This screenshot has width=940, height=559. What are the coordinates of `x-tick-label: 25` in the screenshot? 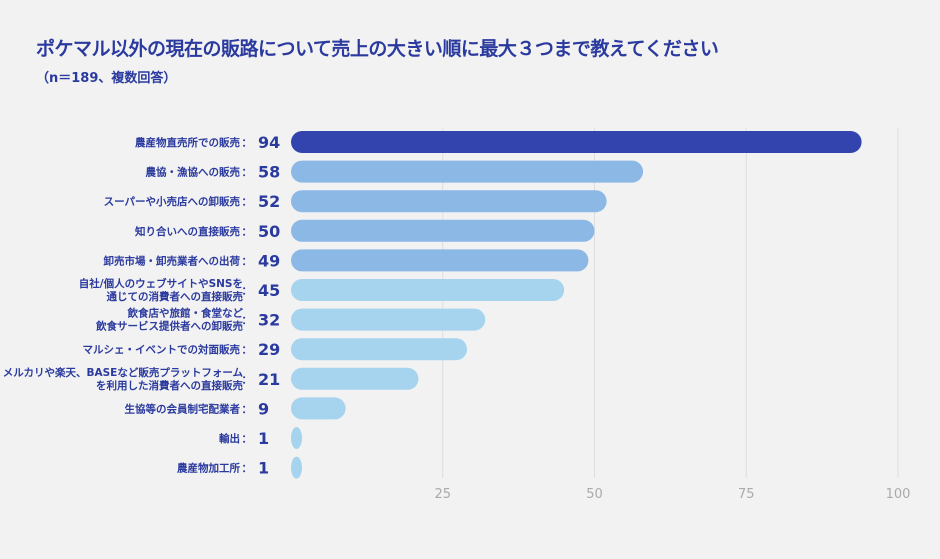 It's located at (442, 494).